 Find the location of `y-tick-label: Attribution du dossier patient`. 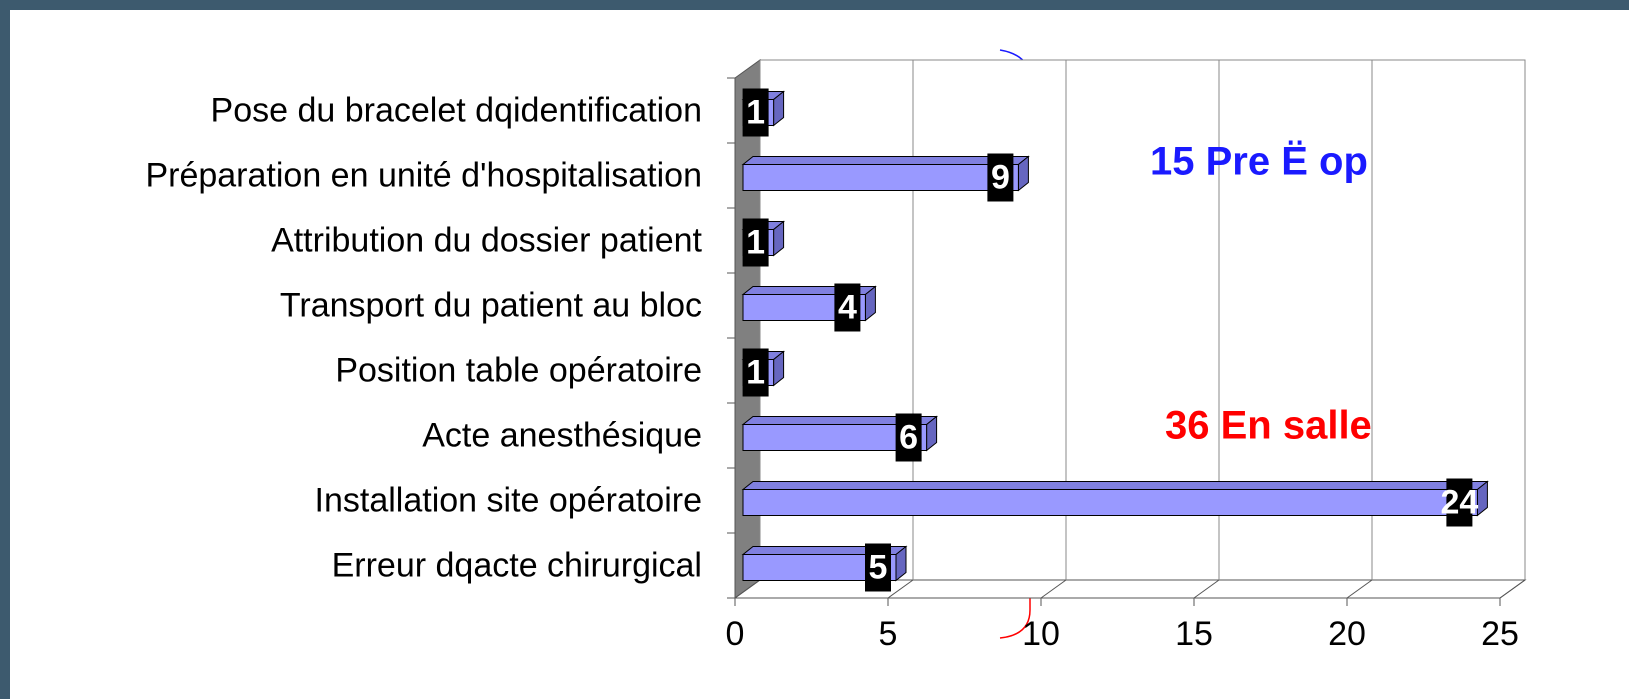

y-tick-label: Attribution du dossier patient is located at coordinates (486, 240).